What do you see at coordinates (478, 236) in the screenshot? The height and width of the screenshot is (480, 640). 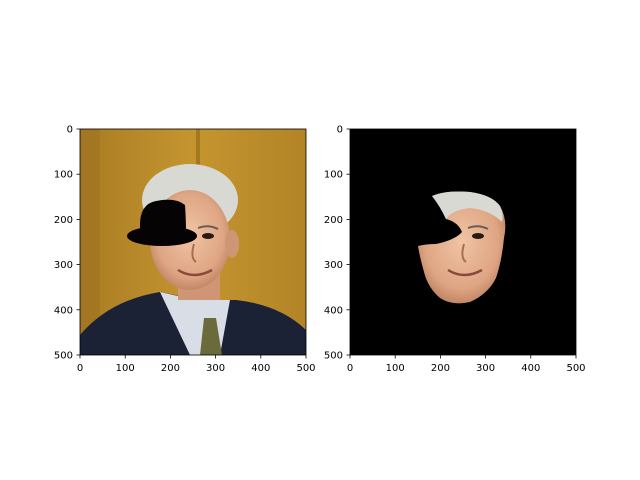 I see `masked-eye` at bounding box center [478, 236].